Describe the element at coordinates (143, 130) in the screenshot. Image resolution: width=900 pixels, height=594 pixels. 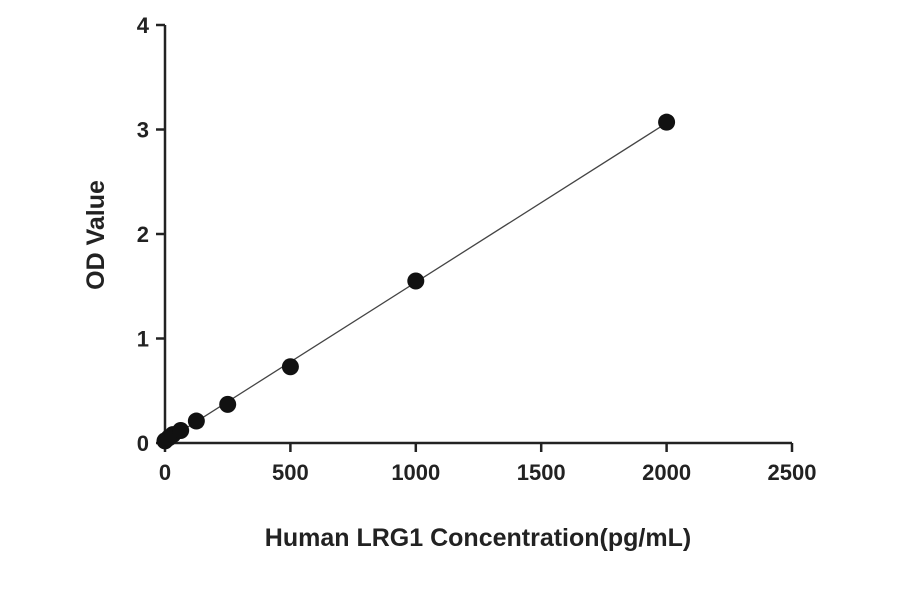
I see `y-tick-label: 3` at that location.